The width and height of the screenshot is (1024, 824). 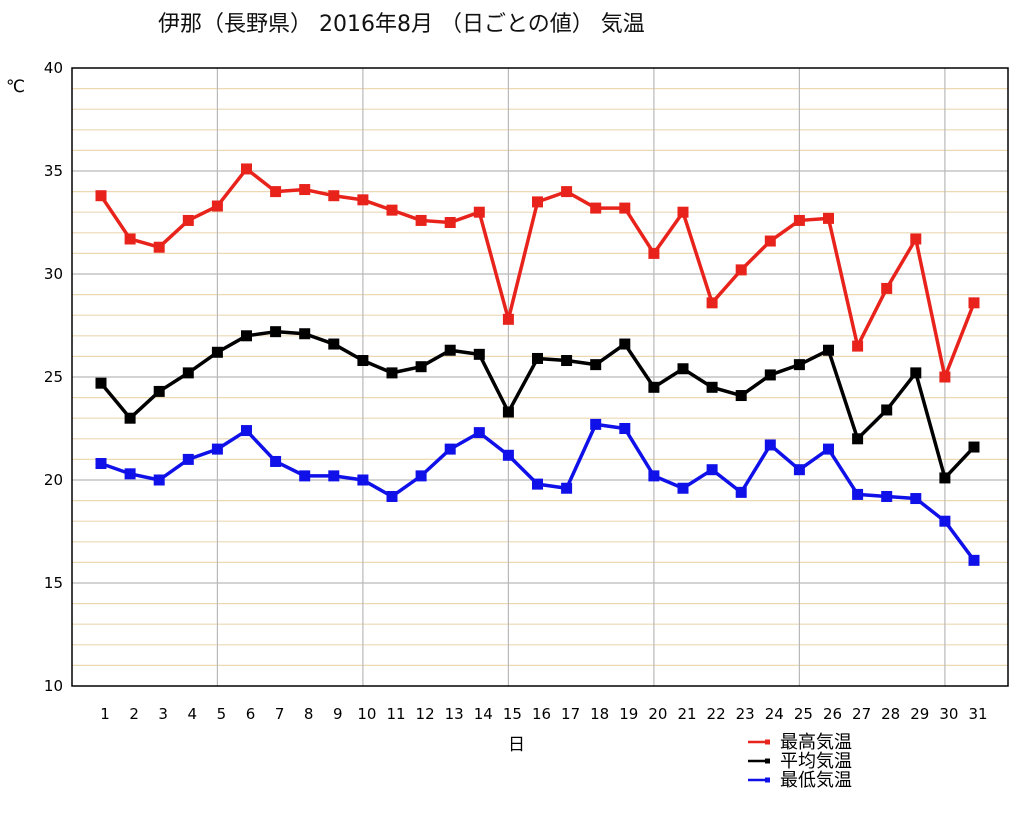 What do you see at coordinates (541, 714) in the screenshot?
I see `x-tick-label: 16` at bounding box center [541, 714].